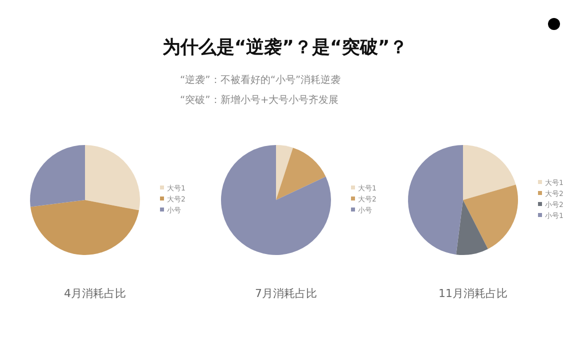 The width and height of the screenshot is (570, 360). I want to click on text: “逆袭”：不被看好的“小号”消耗逆袭, so click(260, 80).